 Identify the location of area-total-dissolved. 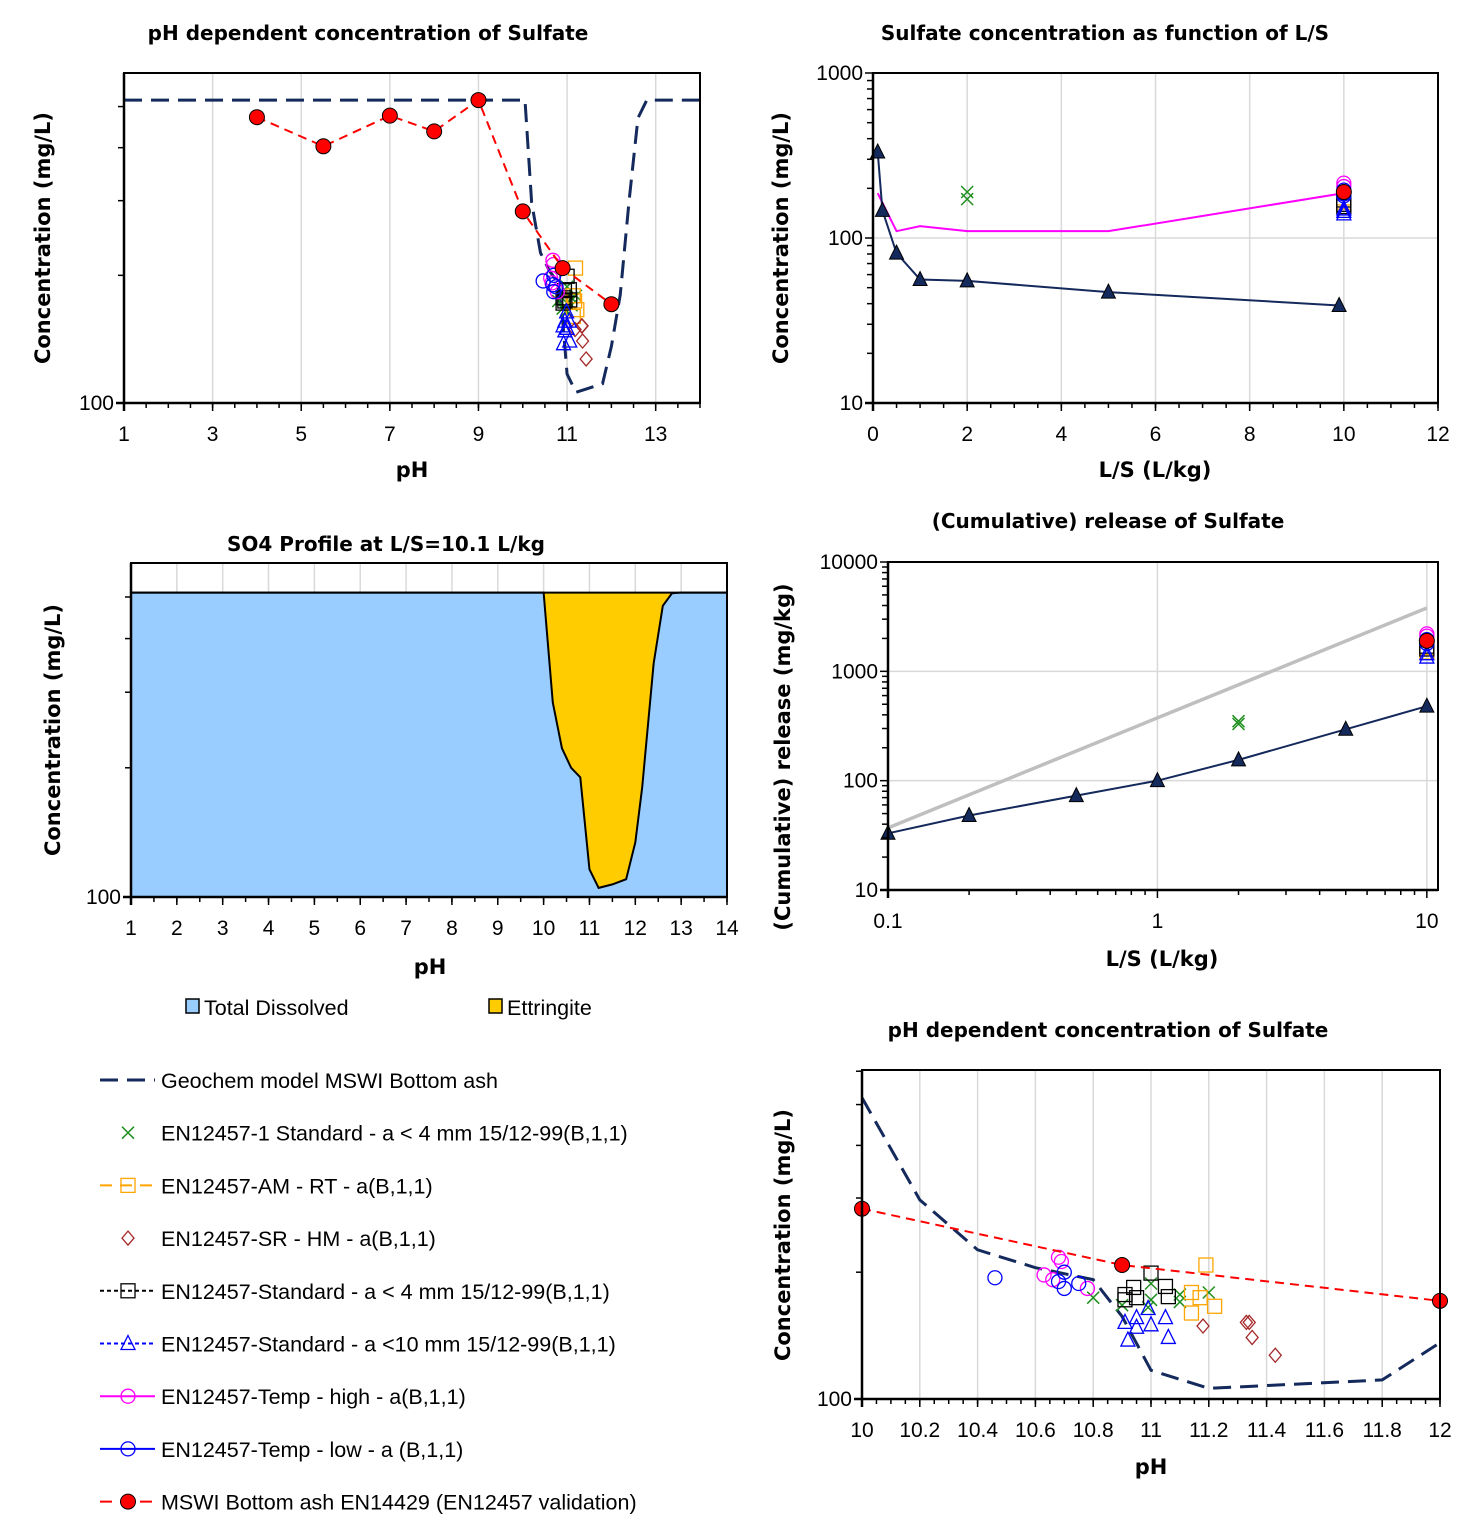
(429, 744).